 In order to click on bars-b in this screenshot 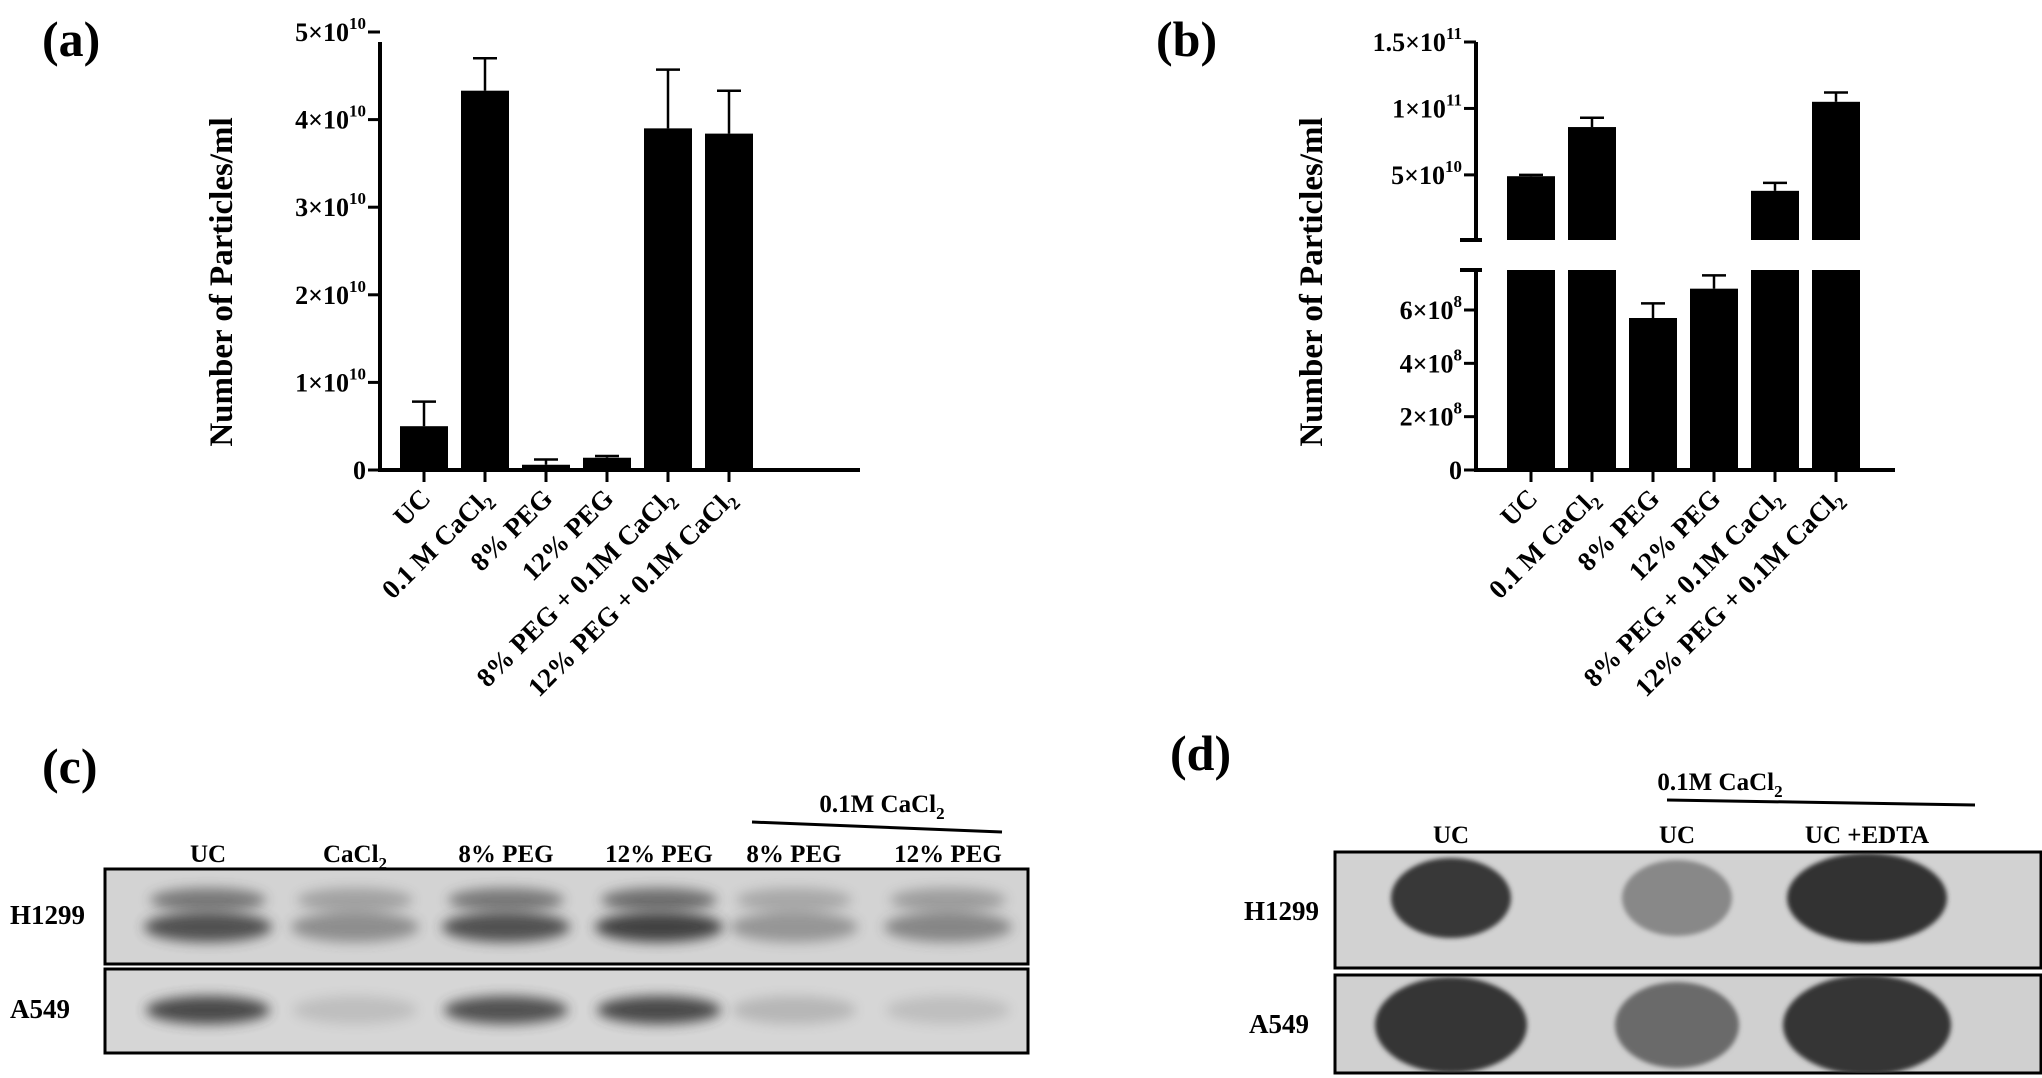, I will do `click(1683, 285)`.